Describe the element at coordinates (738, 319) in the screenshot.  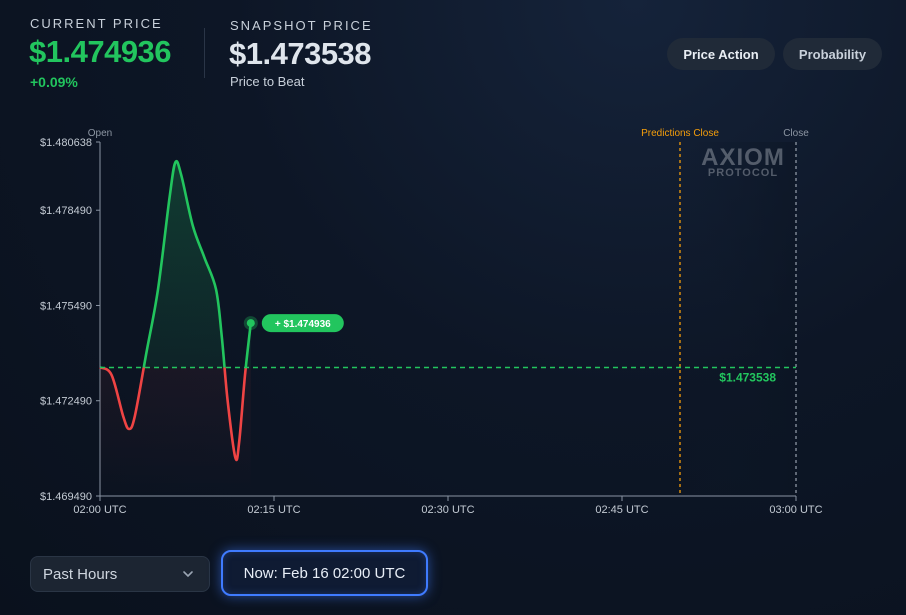
I see `closed-zone` at that location.